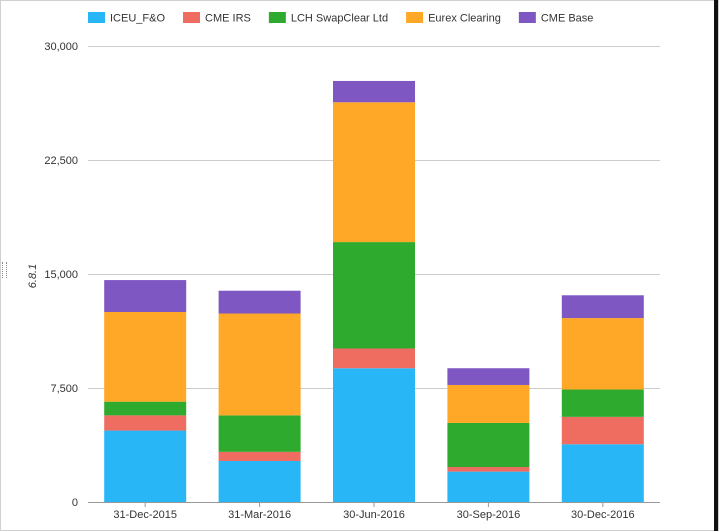  What do you see at coordinates (61, 161) in the screenshot?
I see `y-tick-label: 22,500` at bounding box center [61, 161].